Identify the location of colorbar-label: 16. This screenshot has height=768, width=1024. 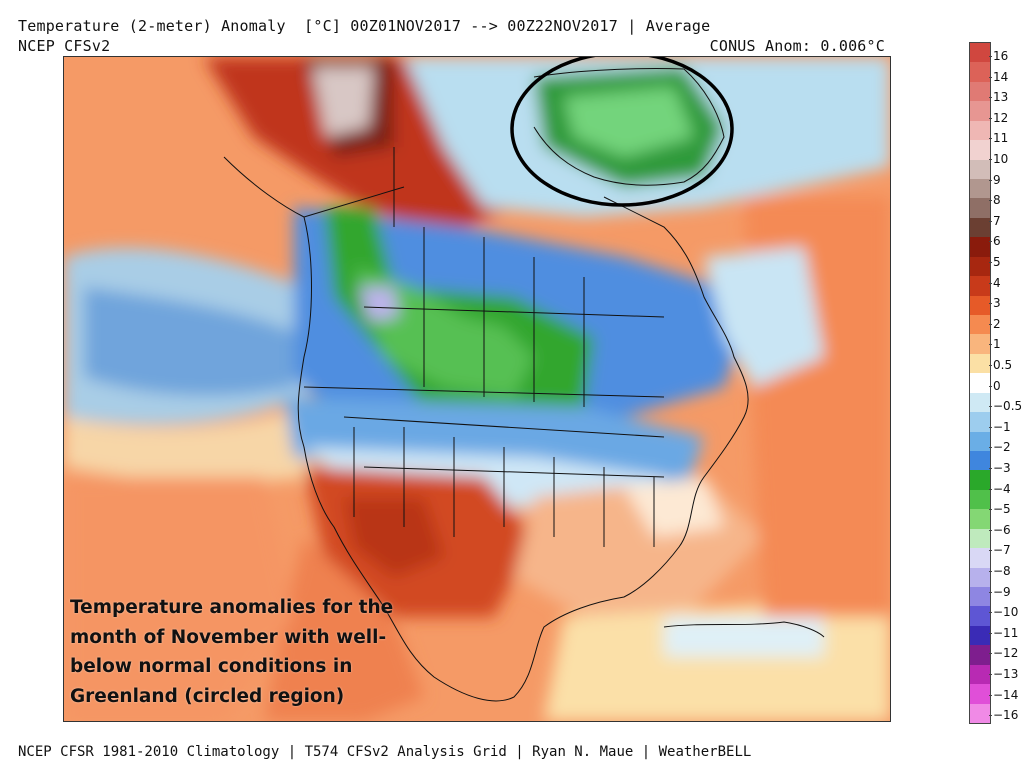
(1001, 56).